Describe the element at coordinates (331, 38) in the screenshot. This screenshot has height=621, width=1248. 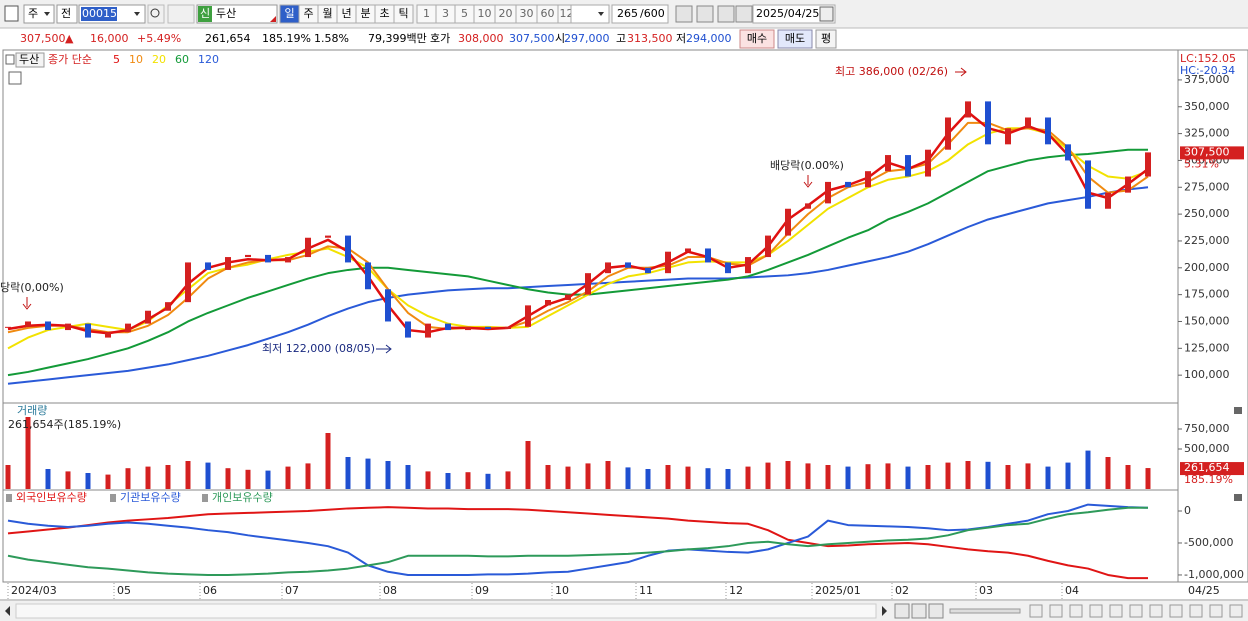
I see `quote-turnover: 1.58%` at that location.